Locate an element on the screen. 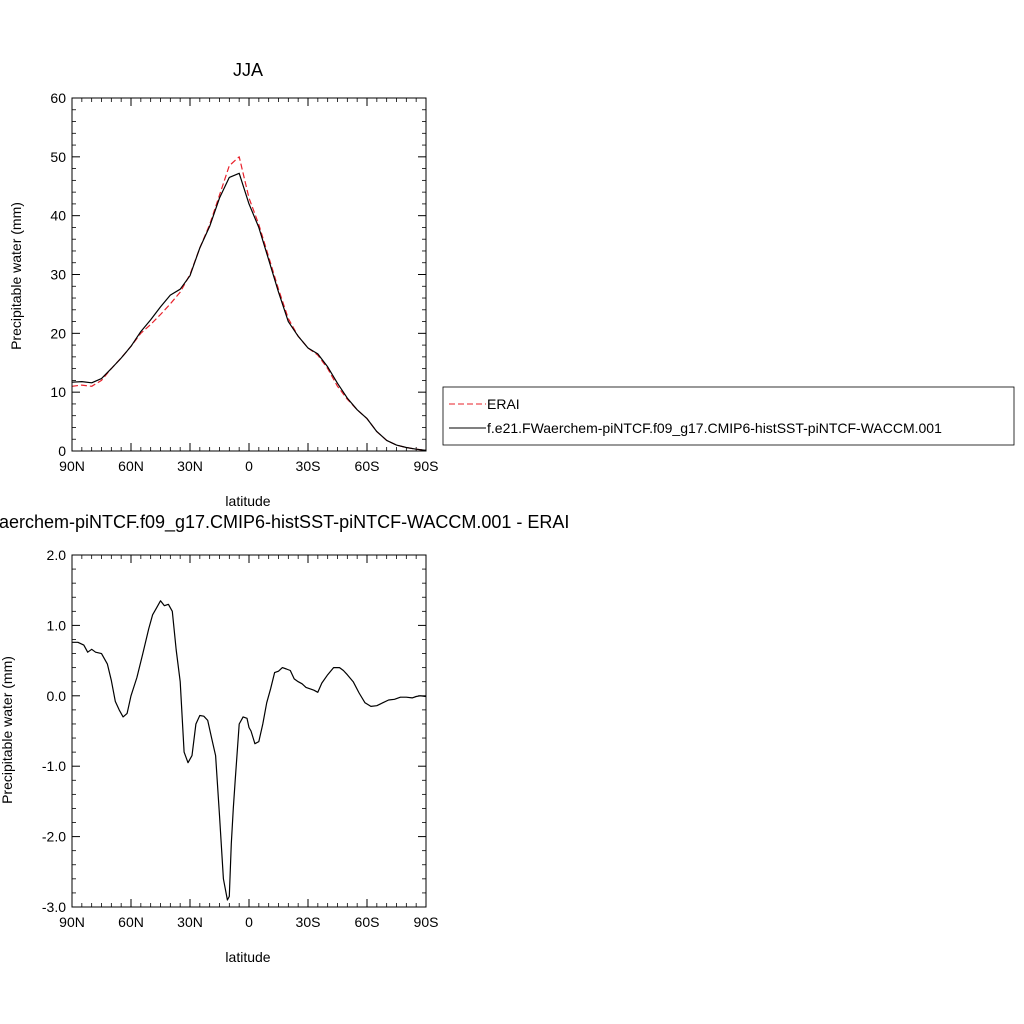  y-tick-label: -2.0 is located at coordinates (54, 837).